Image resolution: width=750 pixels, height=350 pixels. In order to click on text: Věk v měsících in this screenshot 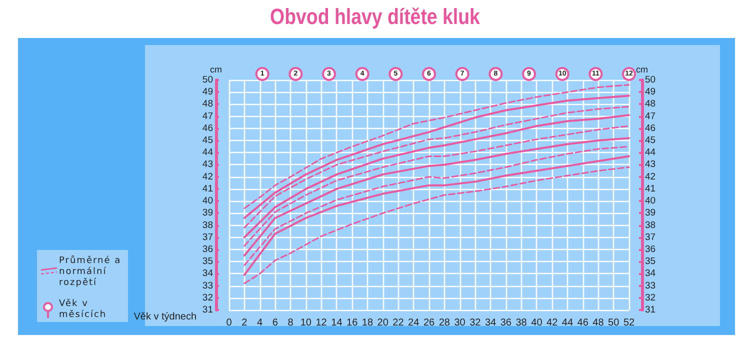, I will do `click(83, 310)`.